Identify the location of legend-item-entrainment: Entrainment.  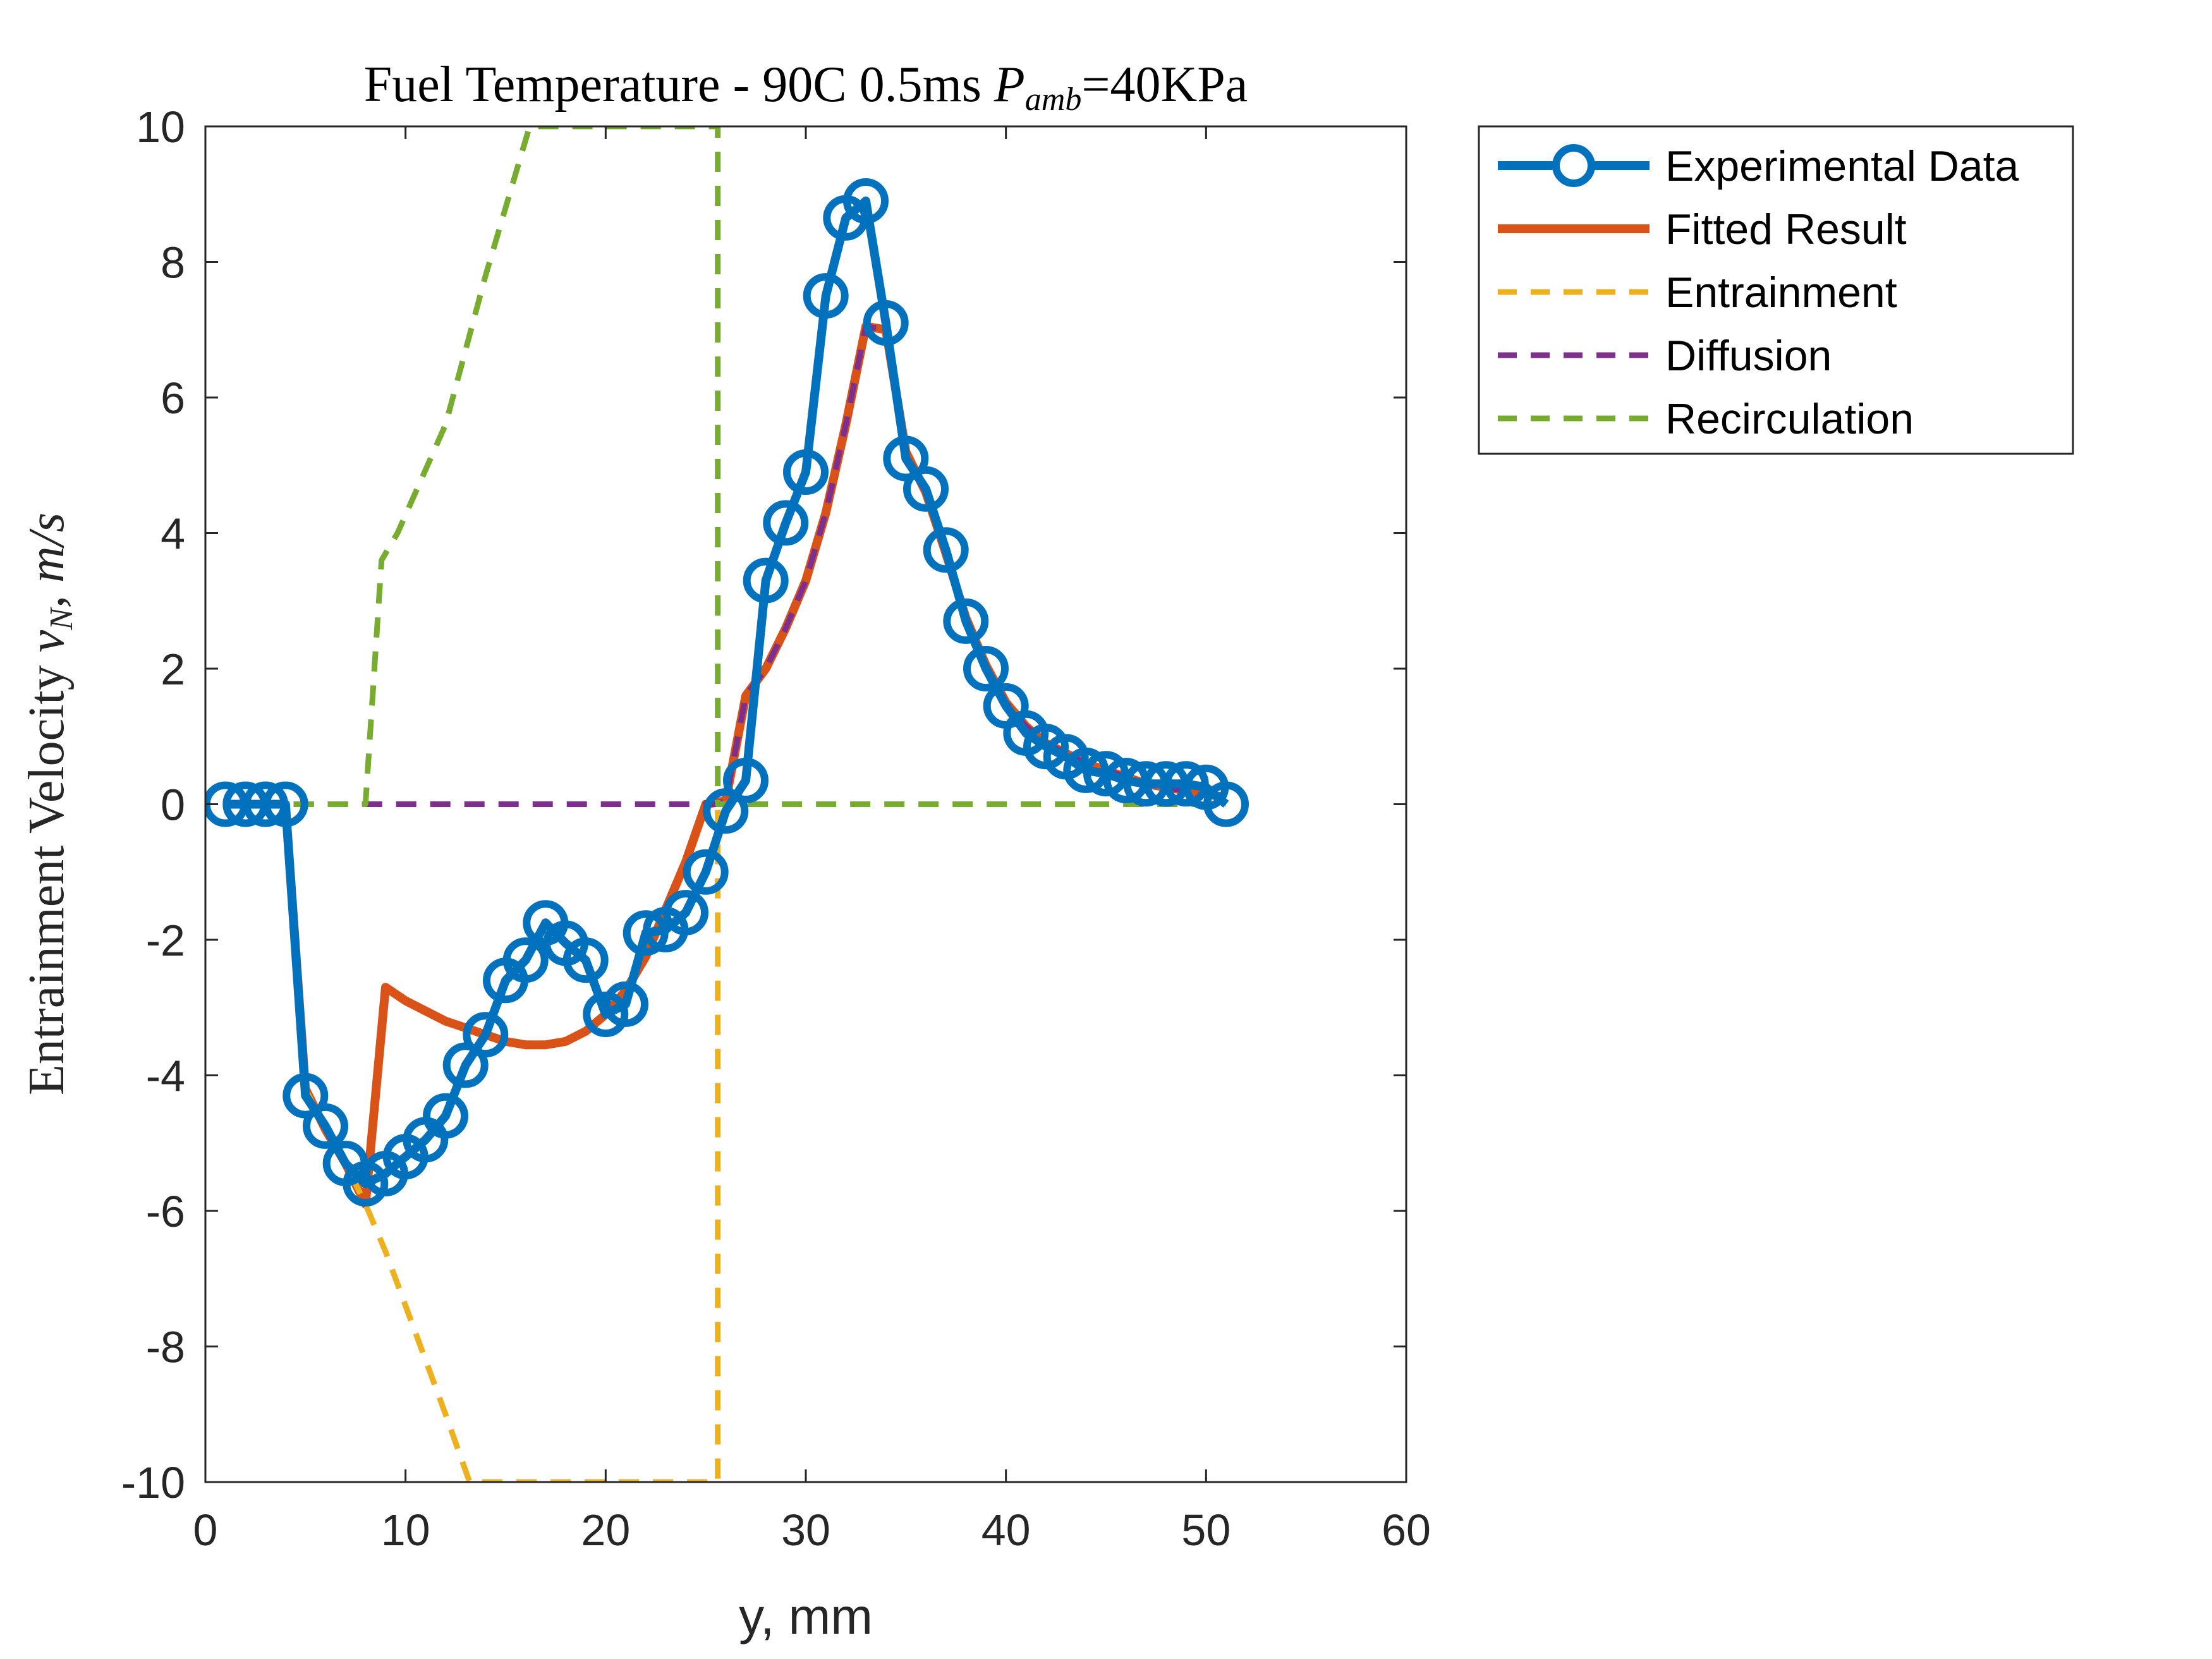
(1697, 293).